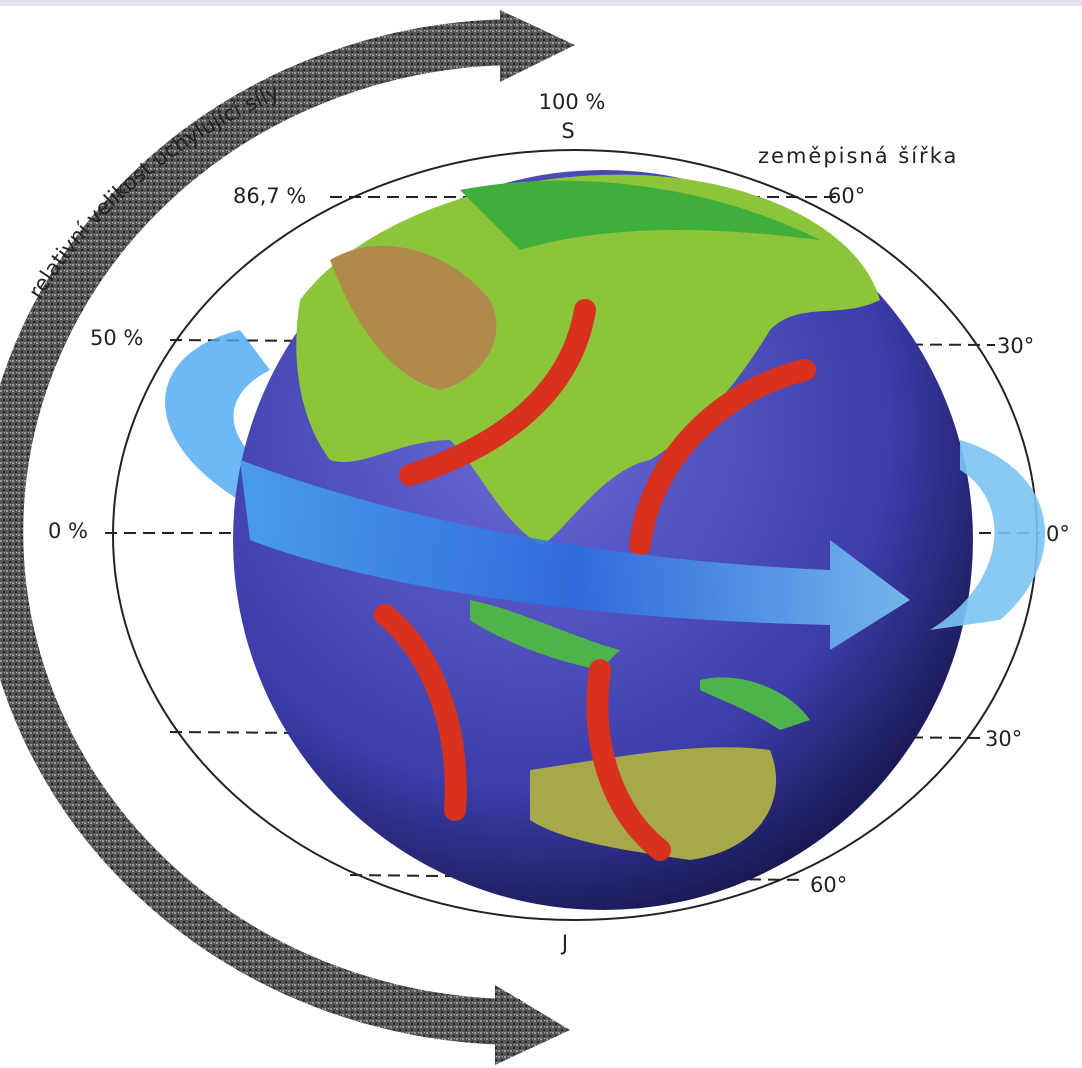 The width and height of the screenshot is (1082, 1068). What do you see at coordinates (1058, 534) in the screenshot?
I see `right-label: 0°` at bounding box center [1058, 534].